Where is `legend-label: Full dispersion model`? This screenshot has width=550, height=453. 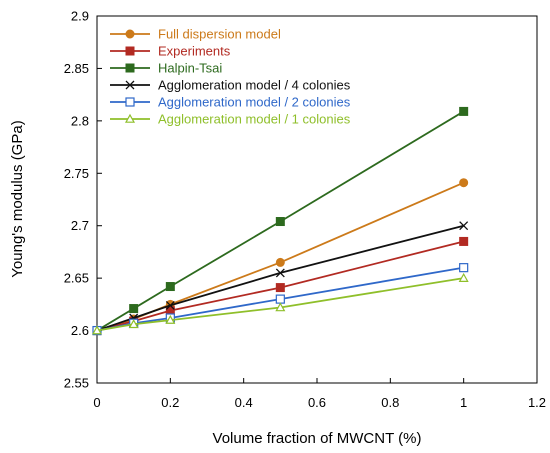
legend-label: Full dispersion model is located at coordinates (219, 34).